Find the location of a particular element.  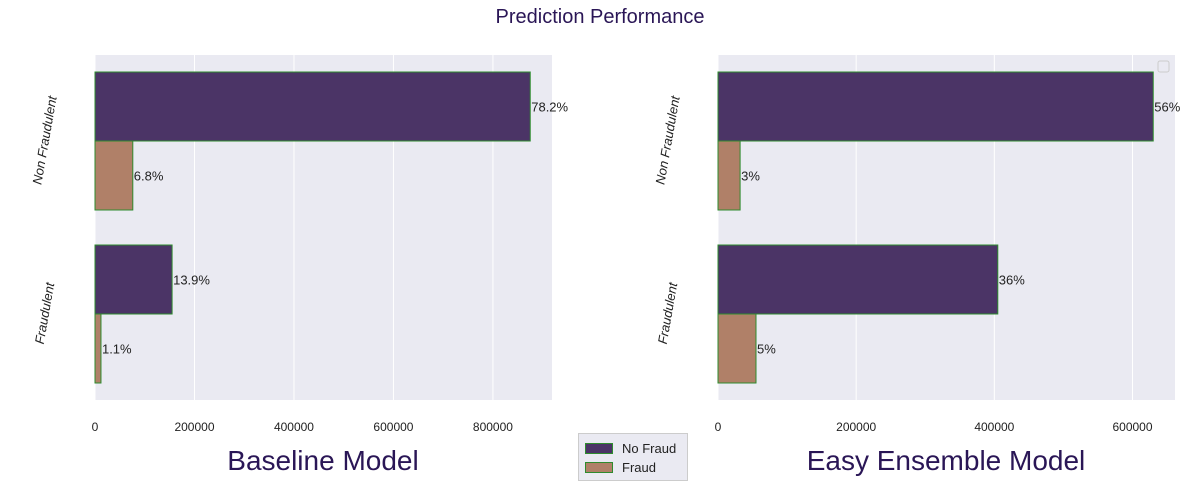

bar-label: 36% is located at coordinates (1012, 280).